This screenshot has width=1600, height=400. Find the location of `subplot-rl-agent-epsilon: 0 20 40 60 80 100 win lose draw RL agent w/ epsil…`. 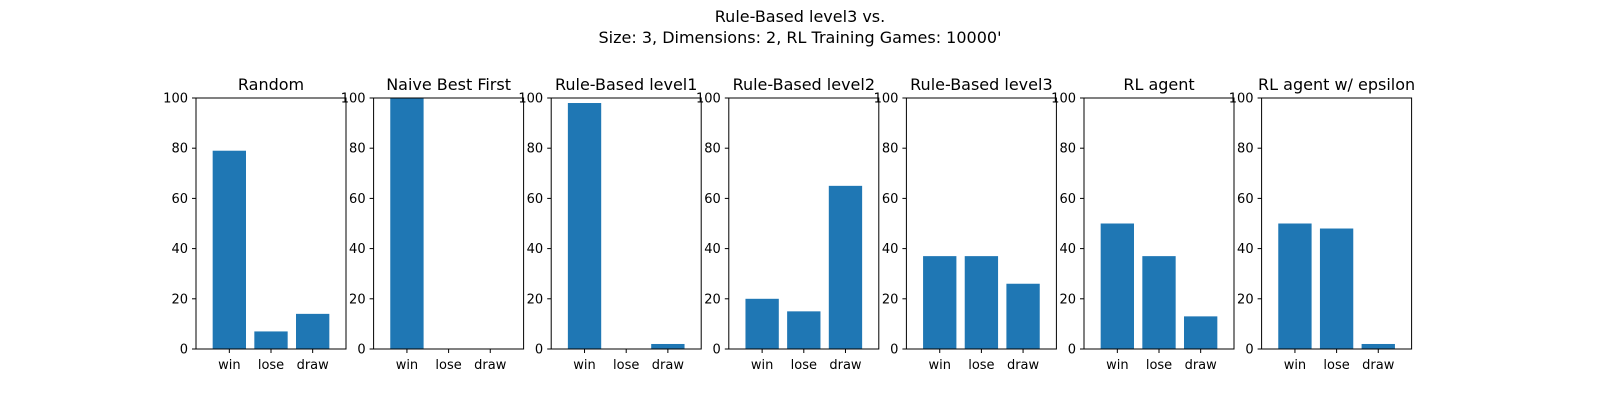

subplot-rl-agent-epsilon: 0 20 40 60 80 100 win lose draw RL agent w/ epsil… is located at coordinates (1322, 224).